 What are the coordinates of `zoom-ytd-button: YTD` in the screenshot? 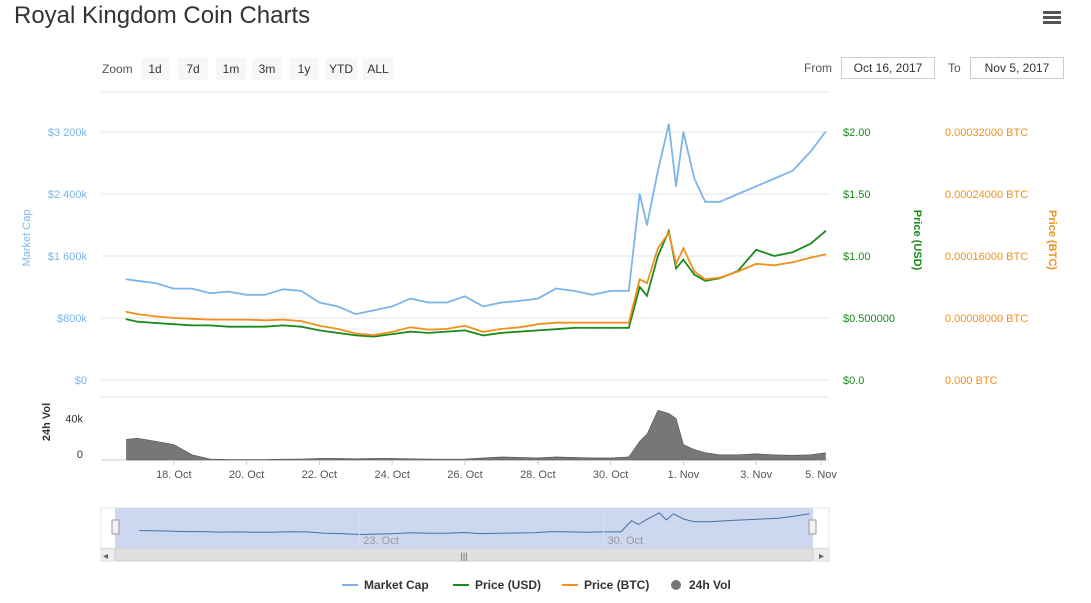 It's located at (341, 69).